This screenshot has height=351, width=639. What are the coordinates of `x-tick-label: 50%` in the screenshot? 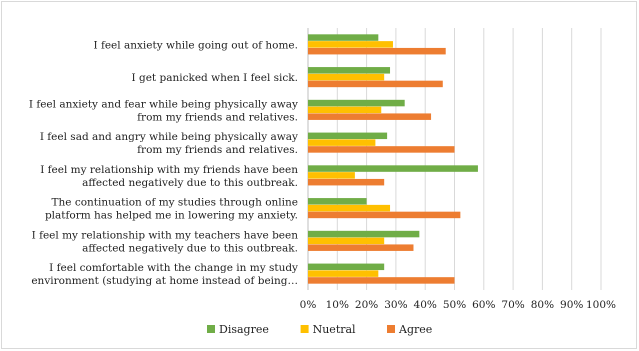 It's located at (454, 305).